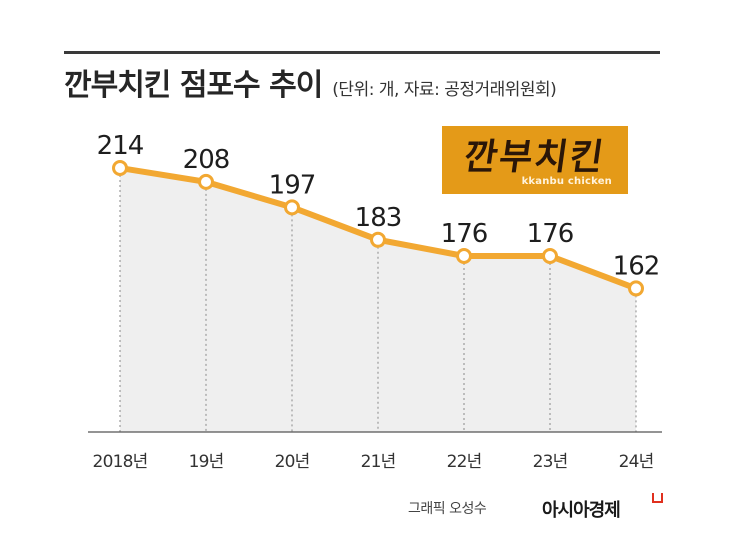 This screenshot has height=538, width=745. What do you see at coordinates (444, 90) in the screenshot?
I see `unit-note: (단위: 개, 자료: 공정거래위원회)` at bounding box center [444, 90].